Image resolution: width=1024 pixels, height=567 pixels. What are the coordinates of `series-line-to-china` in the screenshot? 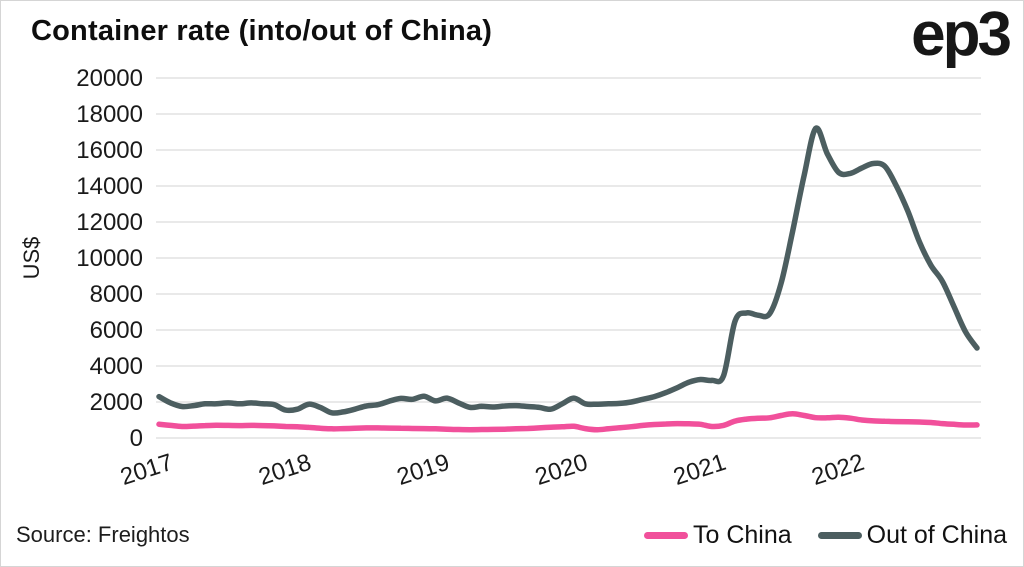 It's located at (568, 422).